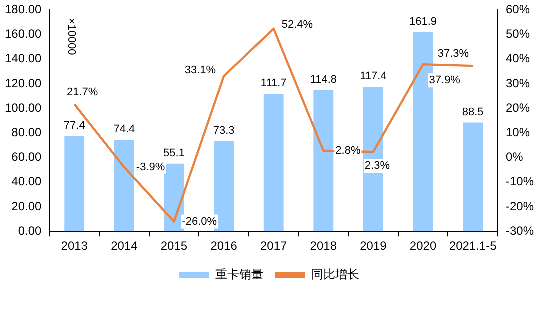 This screenshot has width=539, height=327. What do you see at coordinates (454, 54) in the screenshot?
I see `data-label: 37.3%` at bounding box center [454, 54].